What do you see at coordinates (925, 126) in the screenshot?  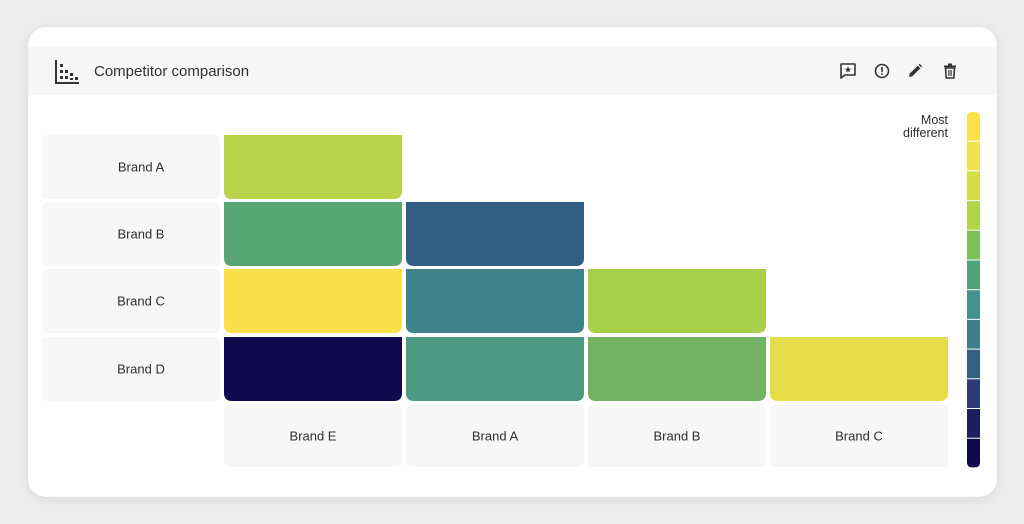 I see `legend-label: Most different` at bounding box center [925, 126].